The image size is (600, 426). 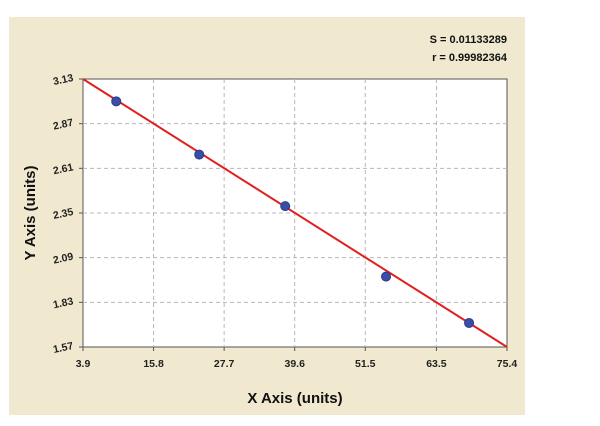 What do you see at coordinates (63, 259) in the screenshot?
I see `y-tick-label: 2.09` at bounding box center [63, 259].